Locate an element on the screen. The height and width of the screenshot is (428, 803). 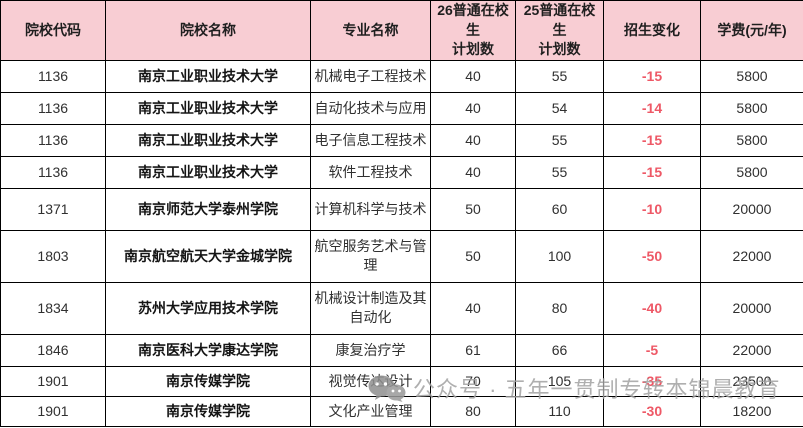
cell-enrollment-change: -5 is located at coordinates (652, 350).